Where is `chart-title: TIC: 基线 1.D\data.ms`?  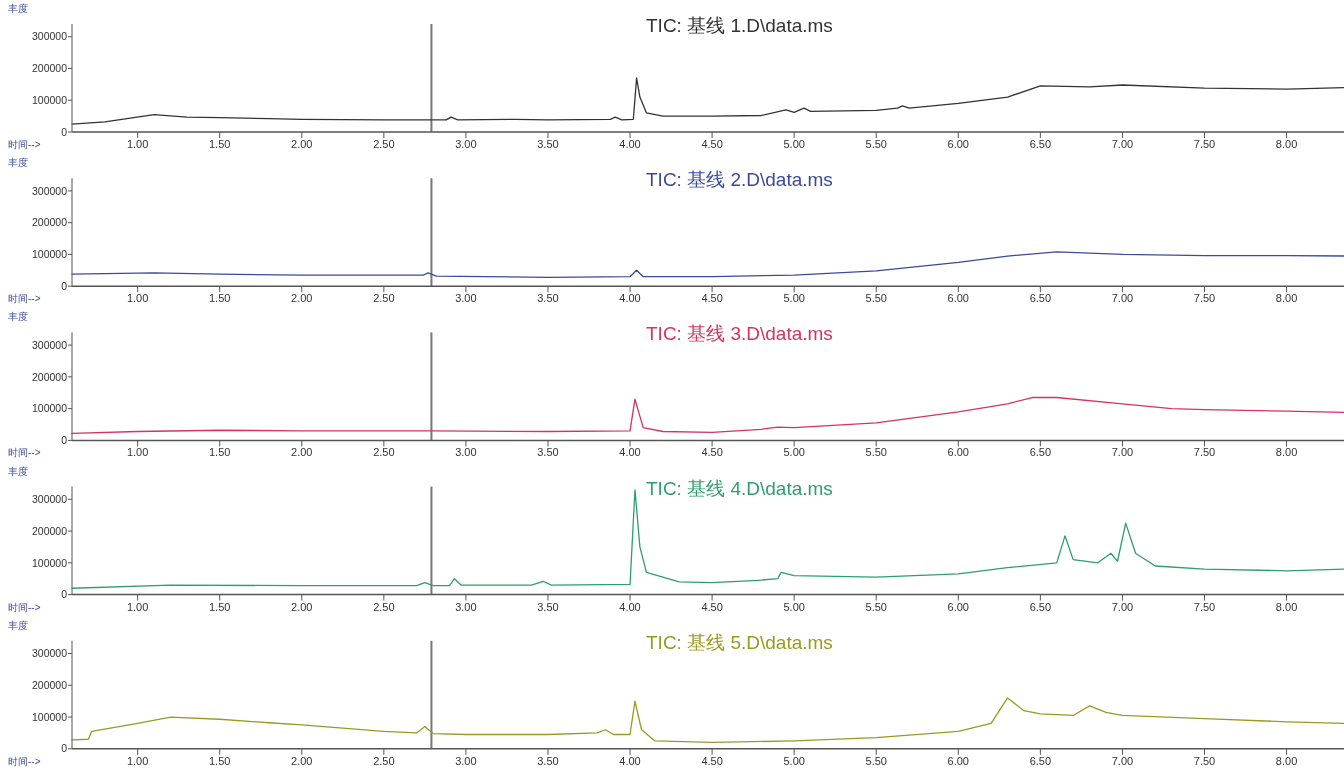
chart-title: TIC: 基线 1.D\data.ms is located at coordinates (739, 25).